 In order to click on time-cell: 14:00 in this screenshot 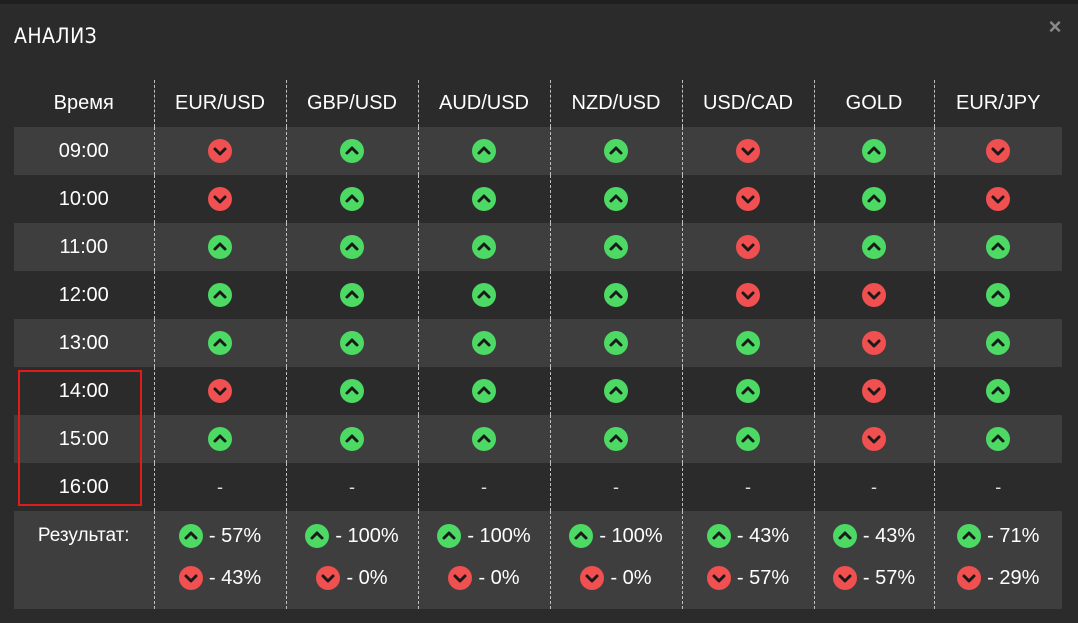, I will do `click(84, 391)`.